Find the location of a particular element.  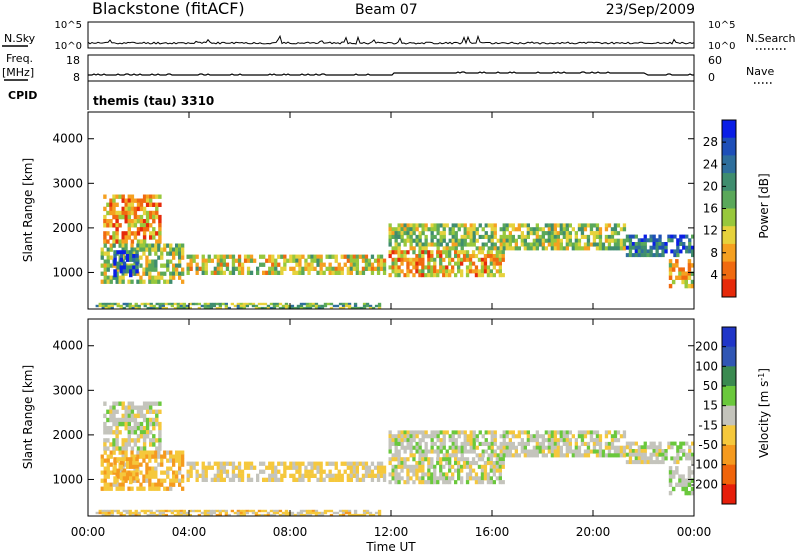

power-colorbar-tick-label: 16 is located at coordinates (710, 209).